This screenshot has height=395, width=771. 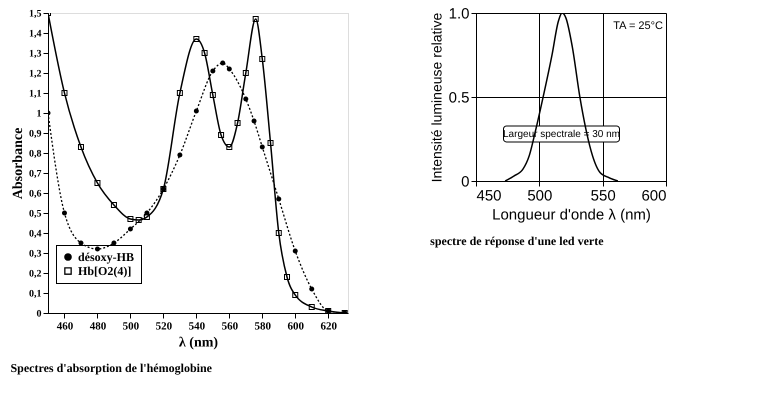 What do you see at coordinates (98, 326) in the screenshot?
I see `x-tick-label: 480` at bounding box center [98, 326].